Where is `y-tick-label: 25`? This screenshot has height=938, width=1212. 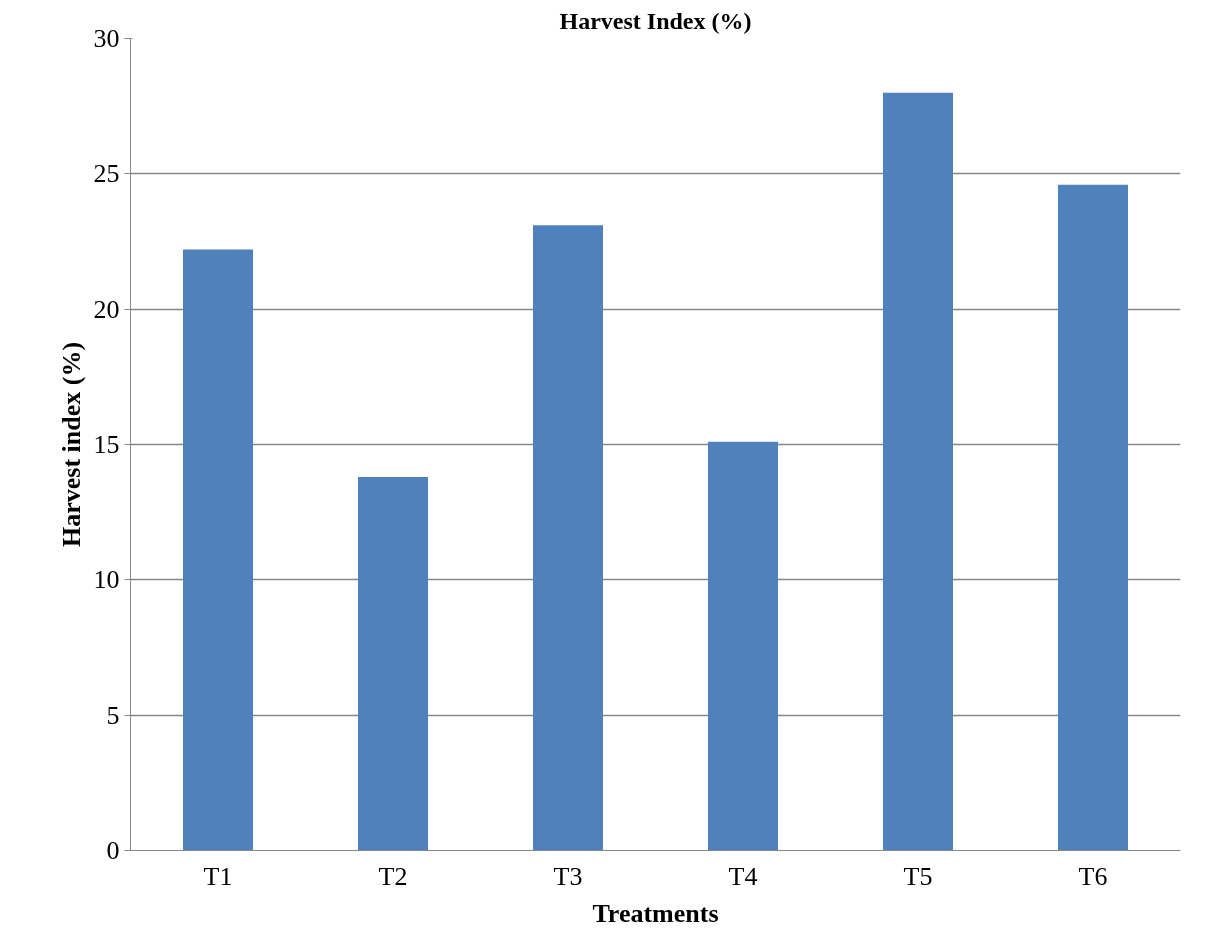
y-tick-label: 25 is located at coordinates (106, 174).